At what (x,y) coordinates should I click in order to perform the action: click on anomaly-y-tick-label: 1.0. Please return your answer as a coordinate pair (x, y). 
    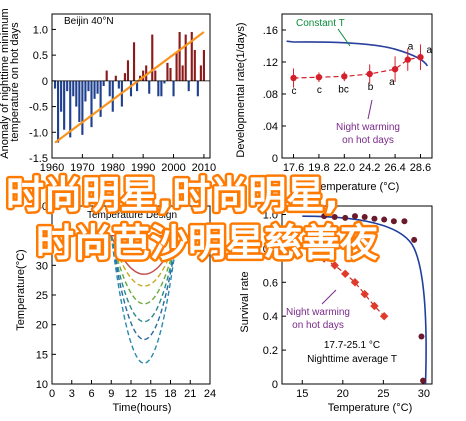
    Looking at the image, I should click on (40, 30).